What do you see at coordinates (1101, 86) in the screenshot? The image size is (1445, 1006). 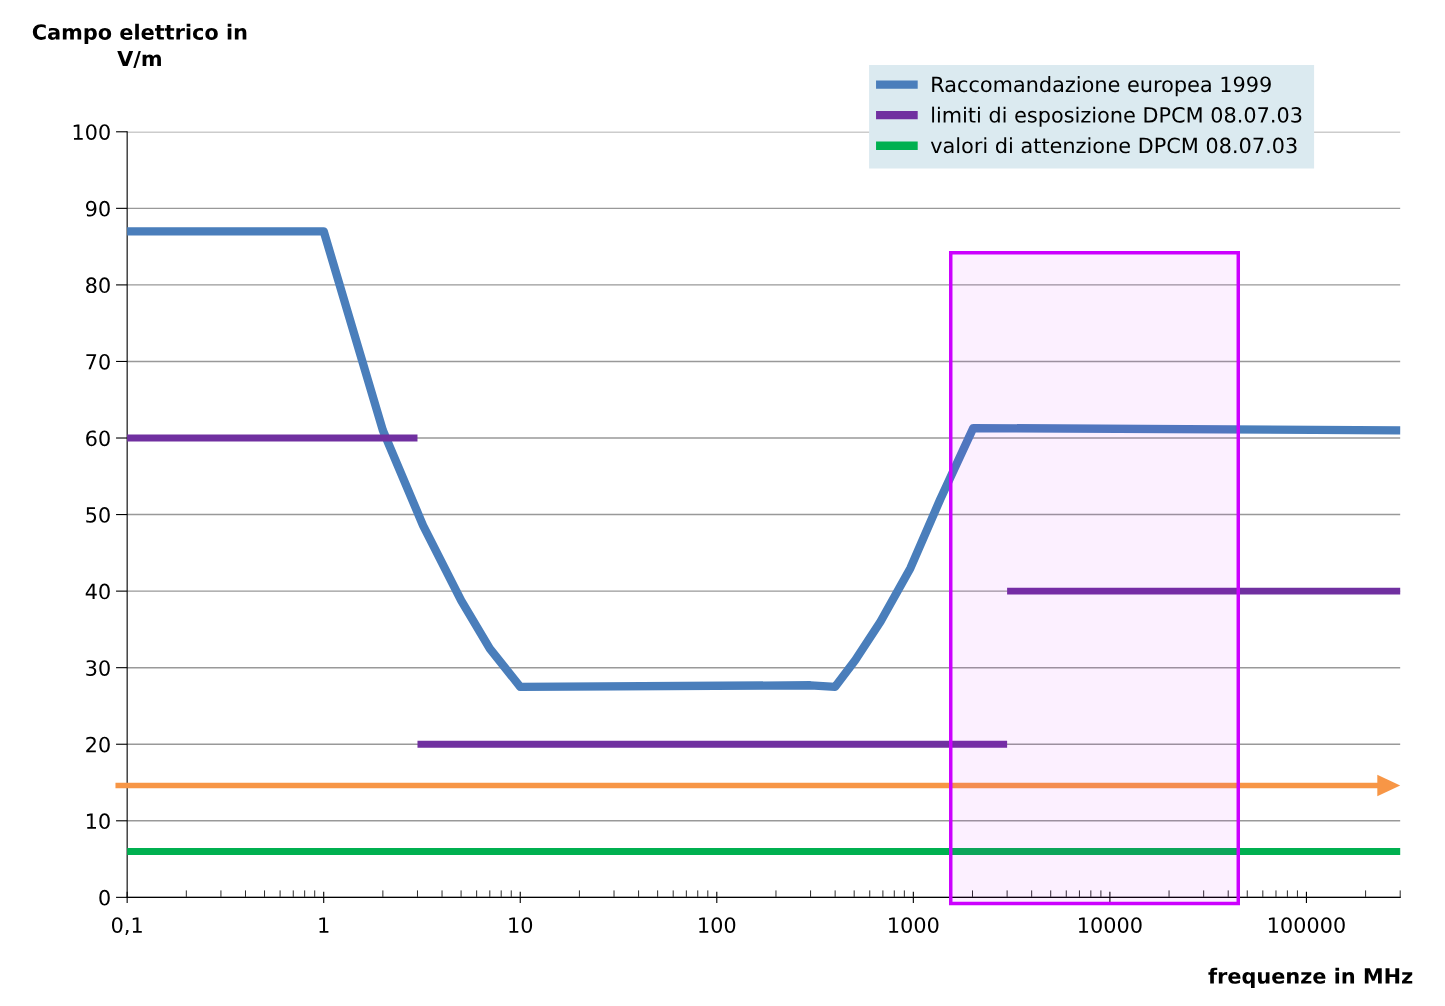 I see `legend-label: Raccomandazione europea 1999` at bounding box center [1101, 86].